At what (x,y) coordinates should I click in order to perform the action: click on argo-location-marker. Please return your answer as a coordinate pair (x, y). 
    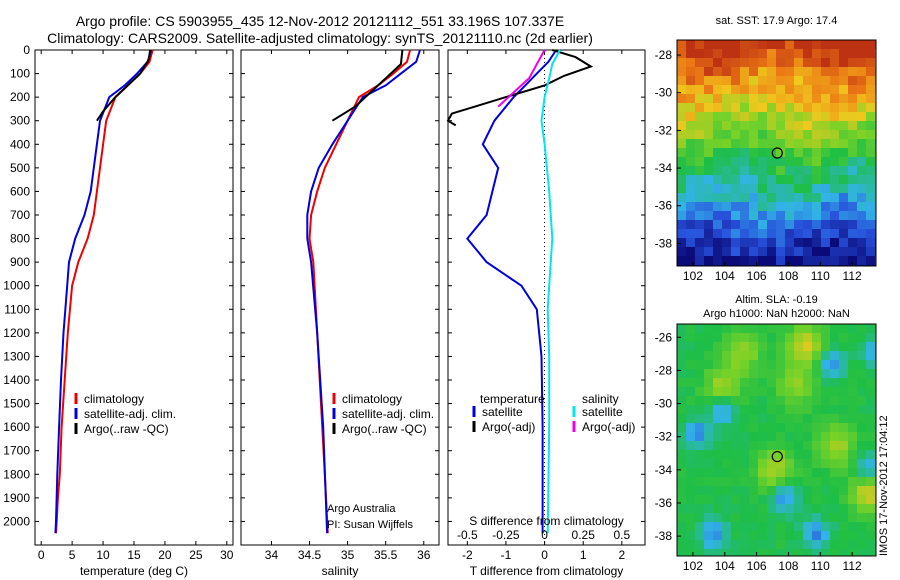
    Looking at the image, I should click on (777, 153).